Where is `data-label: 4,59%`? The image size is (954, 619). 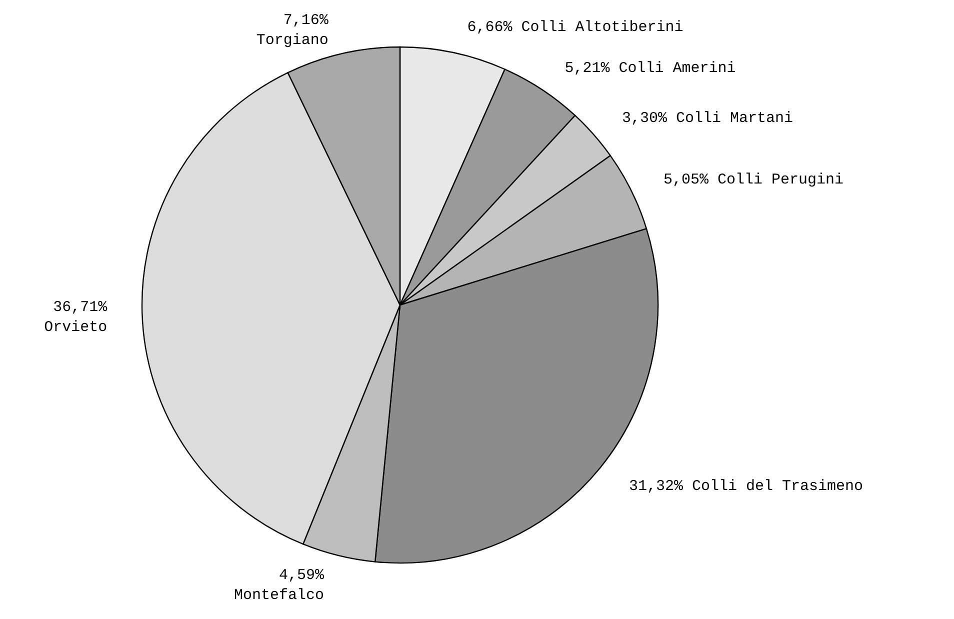 data-label: 4,59% is located at coordinates (301, 575).